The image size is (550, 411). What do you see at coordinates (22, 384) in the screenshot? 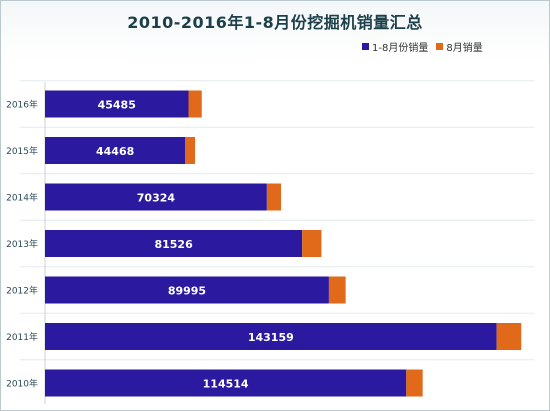
I see `category-label-6: 2010年` at bounding box center [22, 384].